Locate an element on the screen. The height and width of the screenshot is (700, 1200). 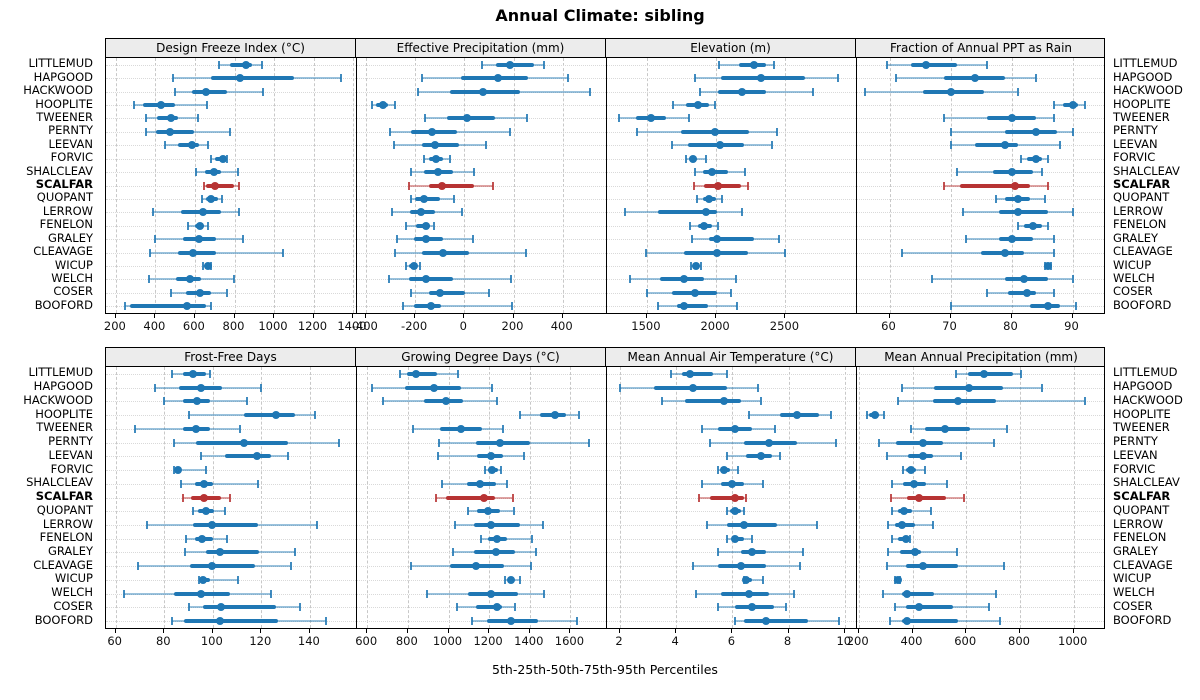
axis-tick-label: 200 is located at coordinates (114, 326).